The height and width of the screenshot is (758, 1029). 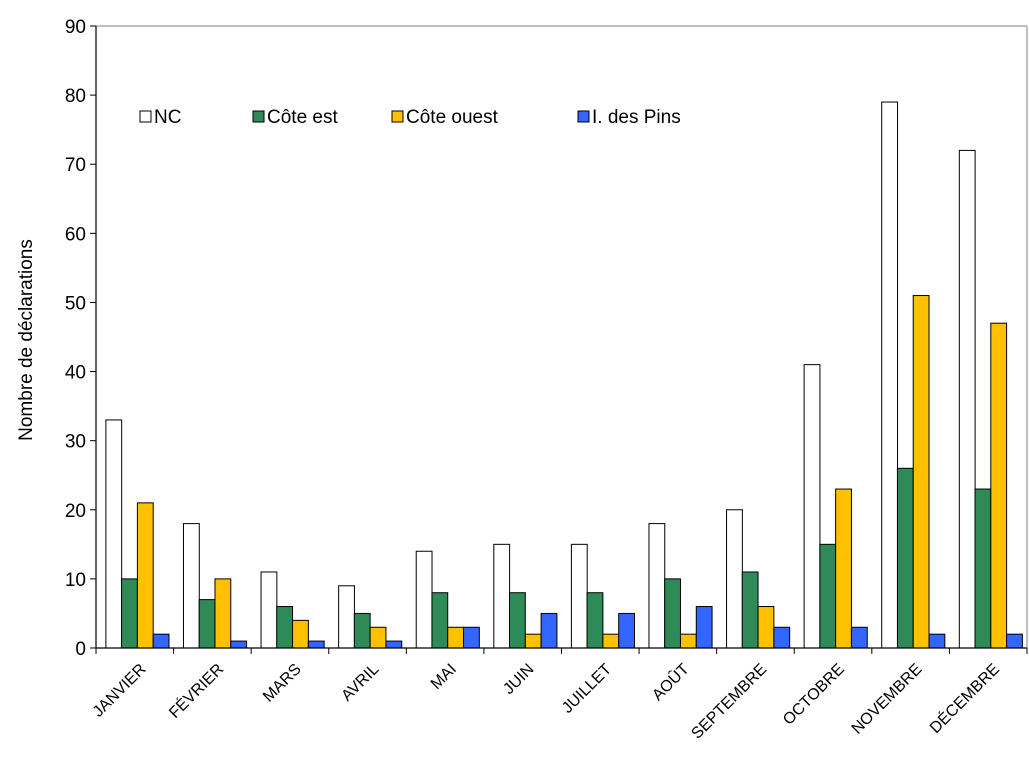 What do you see at coordinates (167, 117) in the screenshot?
I see `legend-label: NC` at bounding box center [167, 117].